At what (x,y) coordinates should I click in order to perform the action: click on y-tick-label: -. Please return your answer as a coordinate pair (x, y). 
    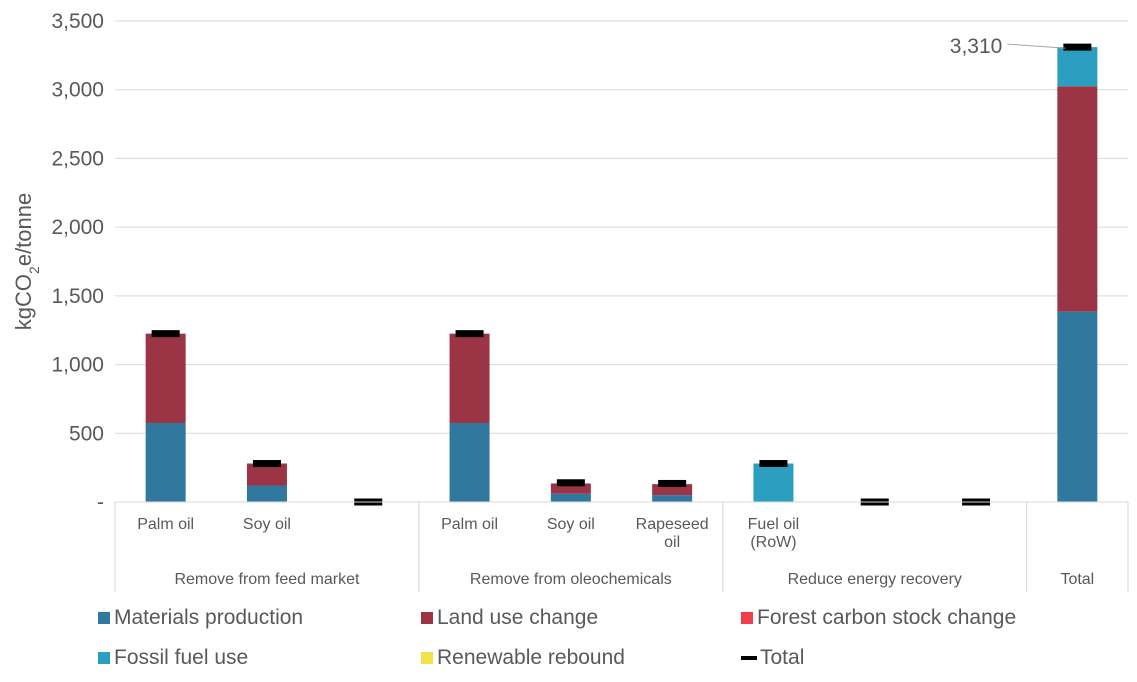
    Looking at the image, I should click on (100, 502).